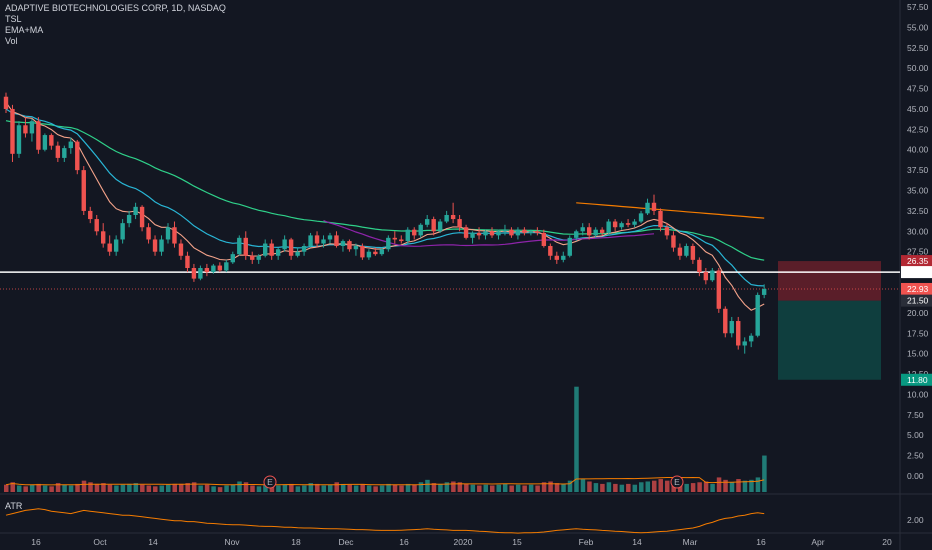 The height and width of the screenshot is (550, 932). What do you see at coordinates (829, 320) in the screenshot?
I see `position-tool` at bounding box center [829, 320].